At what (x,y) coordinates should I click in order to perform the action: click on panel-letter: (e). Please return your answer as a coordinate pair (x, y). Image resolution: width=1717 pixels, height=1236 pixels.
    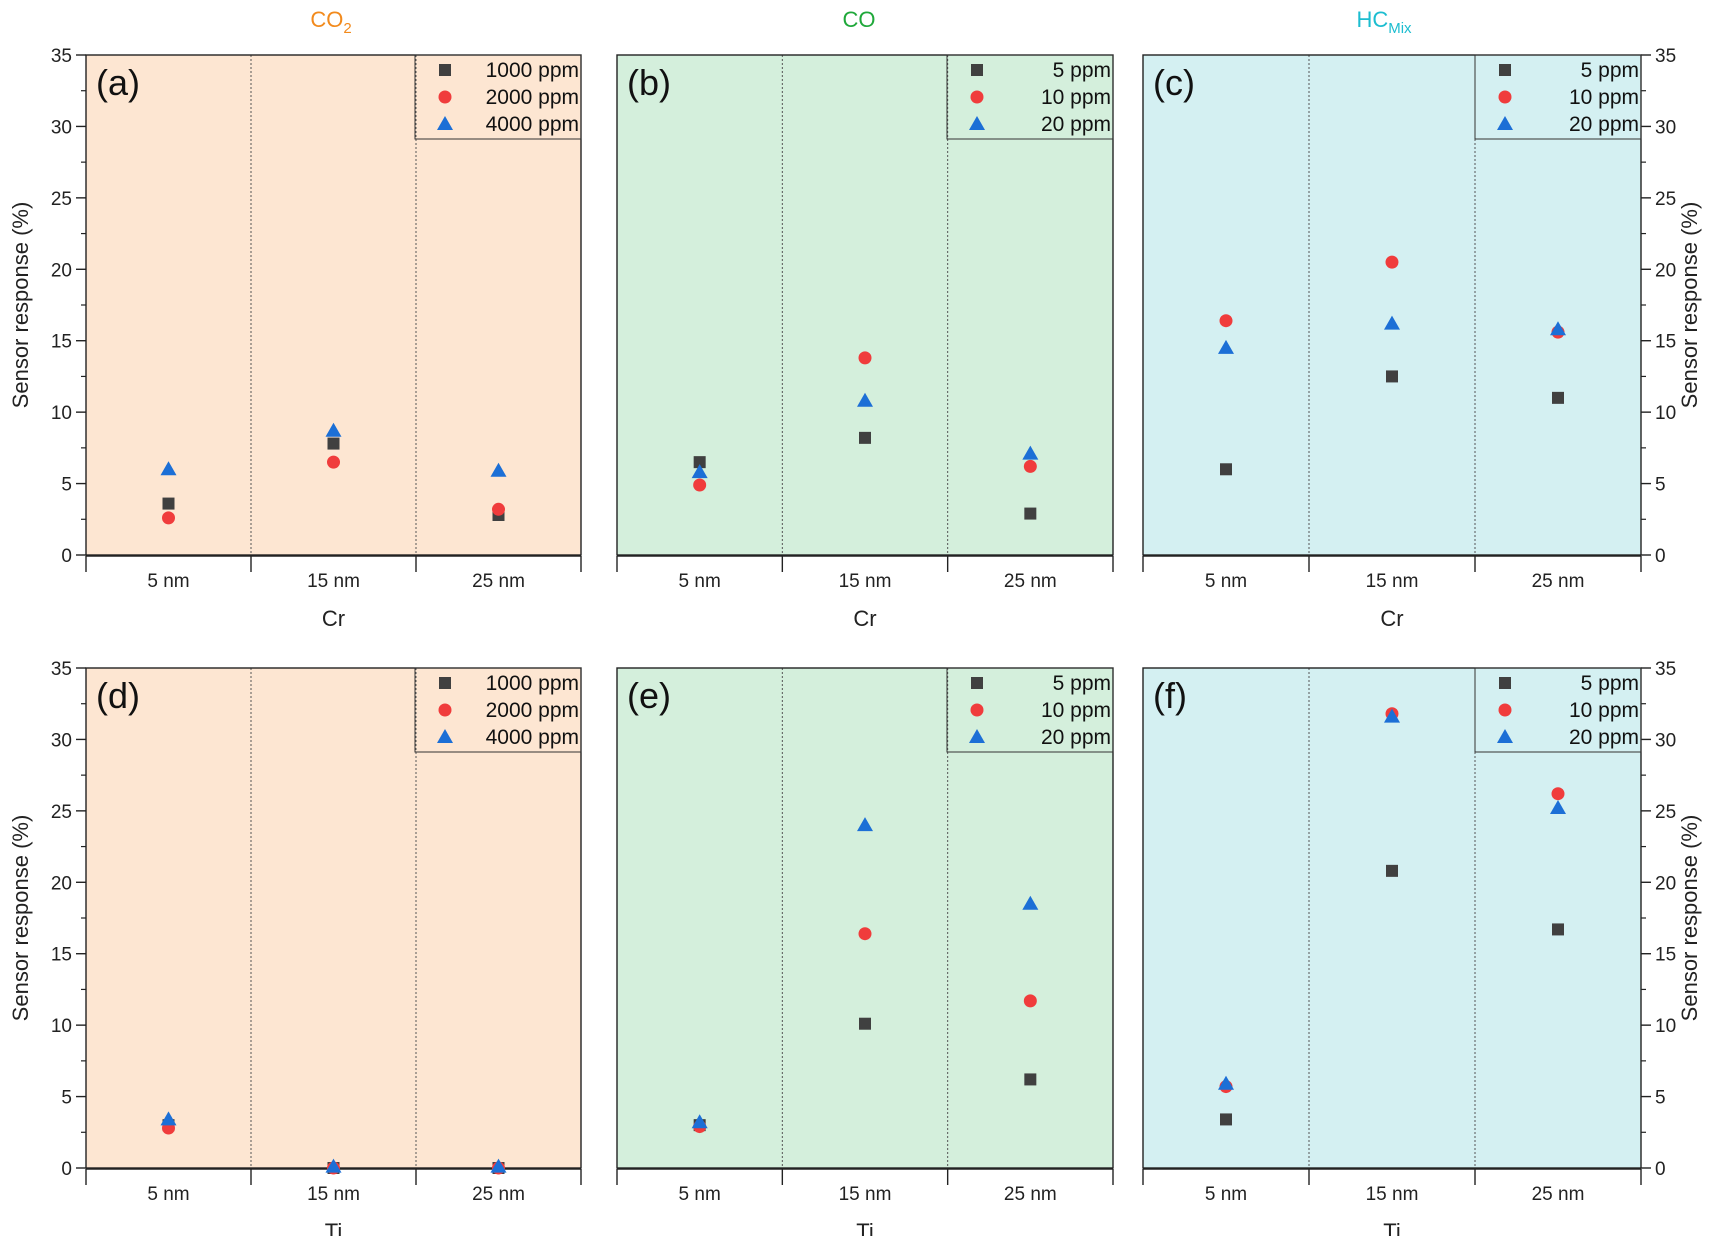
    Looking at the image, I should click on (649, 695).